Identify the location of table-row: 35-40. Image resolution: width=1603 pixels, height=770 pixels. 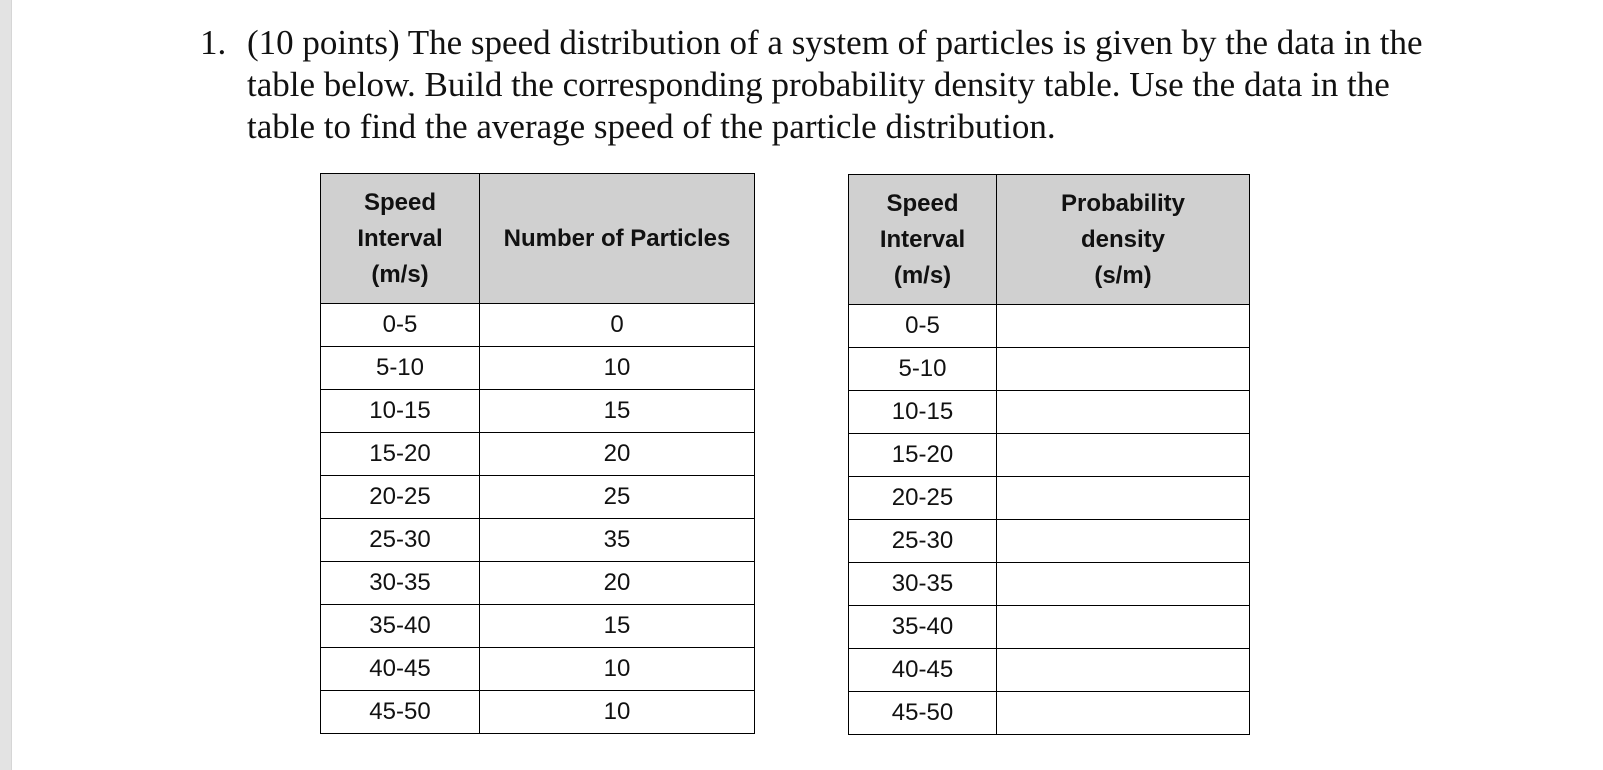
(1049, 627).